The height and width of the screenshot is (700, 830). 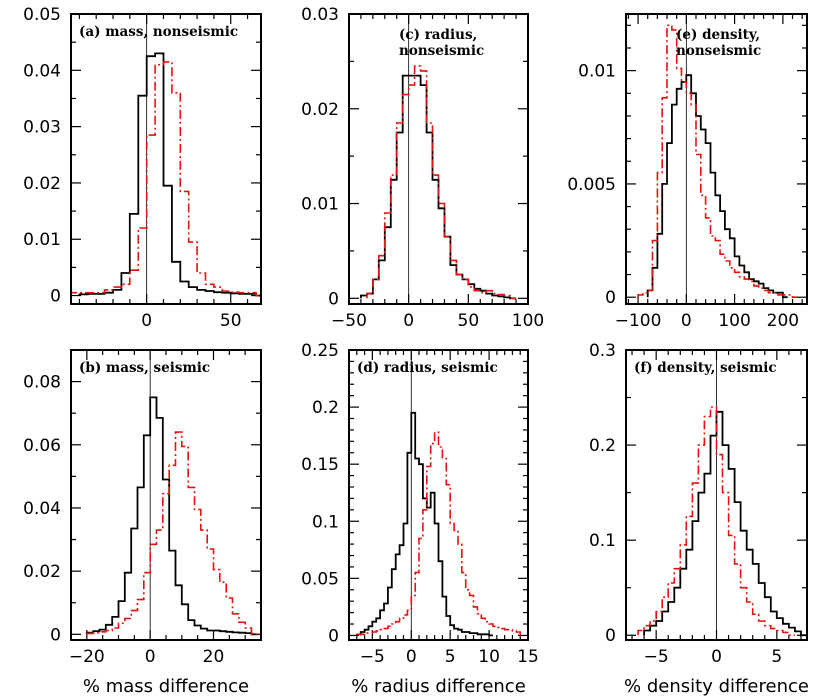 What do you see at coordinates (438, 686) in the screenshot?
I see `x-axis-label: % radius difference` at bounding box center [438, 686].